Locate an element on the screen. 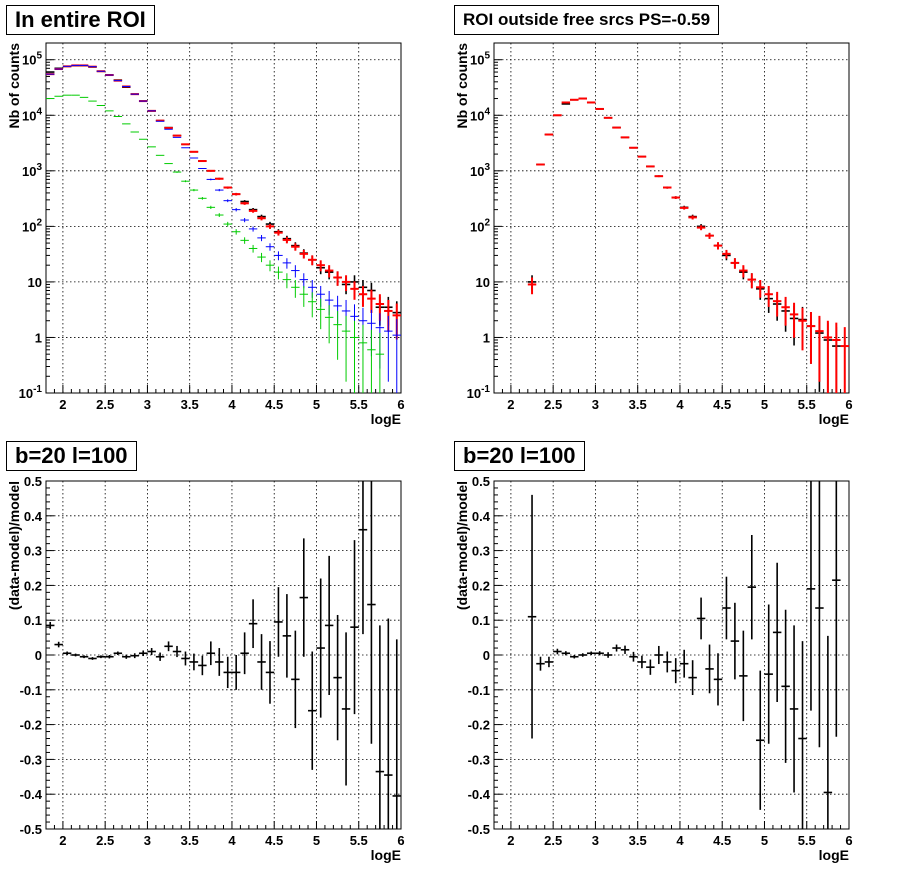 This screenshot has height=875, width=898. y-tick-label: 10⁻¹ is located at coordinates (31, 392).